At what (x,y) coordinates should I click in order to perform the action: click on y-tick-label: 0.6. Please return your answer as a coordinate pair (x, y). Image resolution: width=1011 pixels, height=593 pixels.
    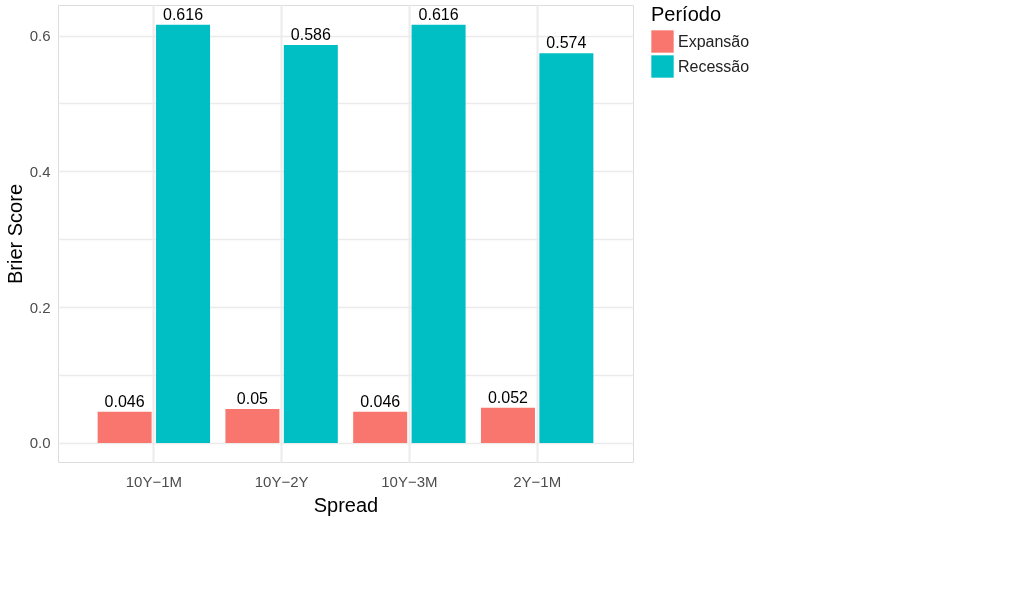
    Looking at the image, I should click on (40, 36).